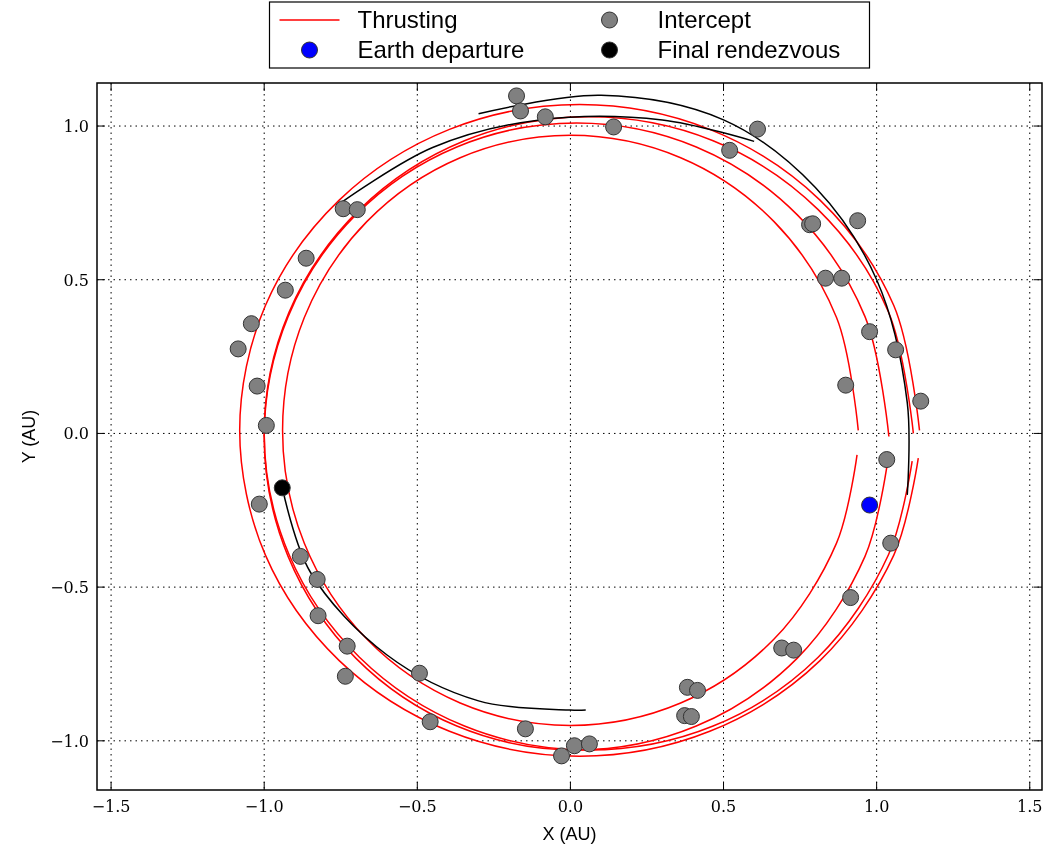 This screenshot has height=854, width=1047. Describe the element at coordinates (111, 806) in the screenshot. I see `x-tick-label: −1.5` at that location.